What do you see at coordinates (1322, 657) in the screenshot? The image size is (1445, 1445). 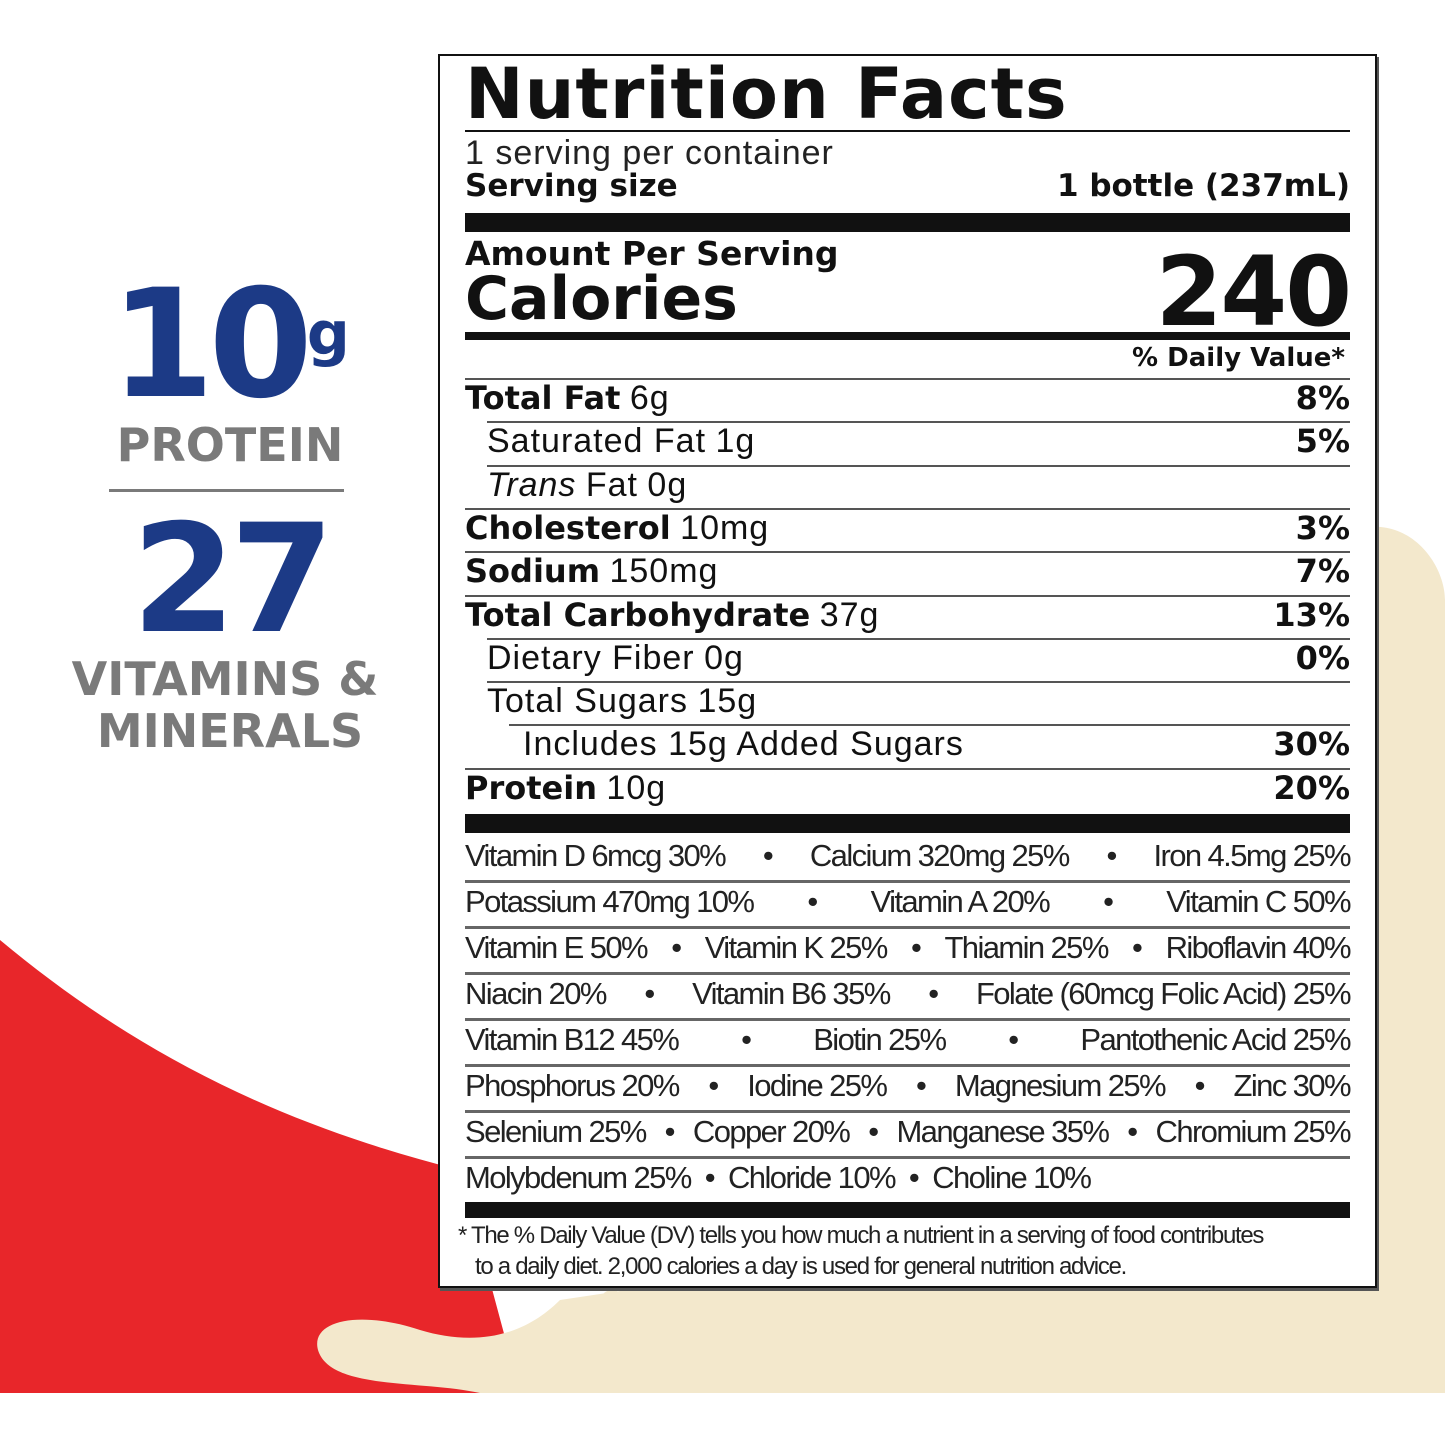 I see `nutrient-dv: 0%` at bounding box center [1322, 657].